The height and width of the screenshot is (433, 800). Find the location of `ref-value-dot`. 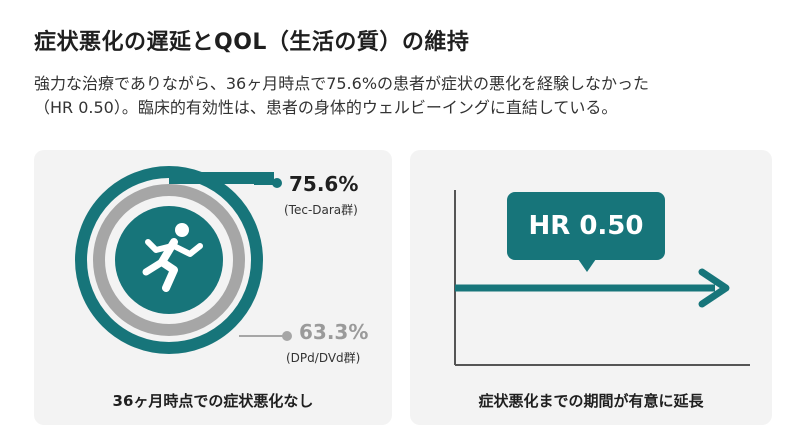

ref-value-dot is located at coordinates (287, 336).